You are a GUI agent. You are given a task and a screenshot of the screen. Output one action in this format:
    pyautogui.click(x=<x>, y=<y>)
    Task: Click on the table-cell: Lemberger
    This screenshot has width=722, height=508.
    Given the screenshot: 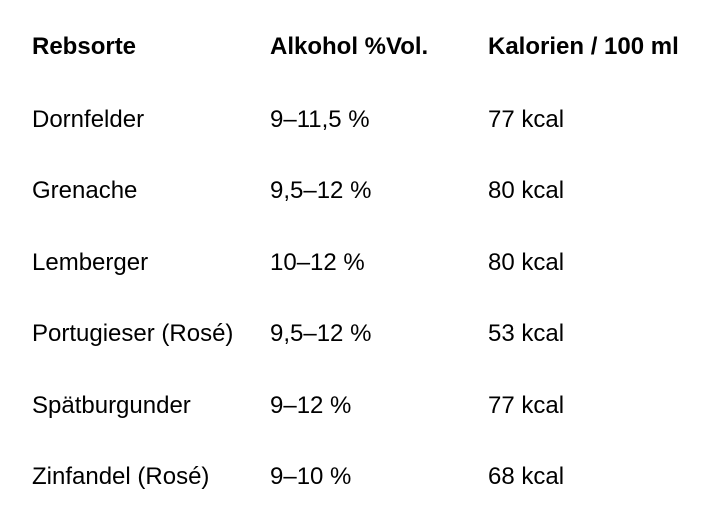 What is the action you would take?
    pyautogui.click(x=90, y=262)
    